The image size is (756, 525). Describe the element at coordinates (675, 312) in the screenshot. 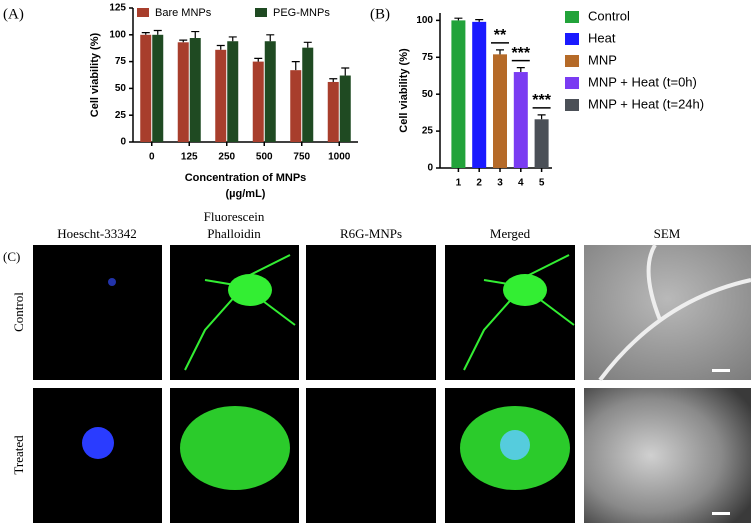

I see `sem-fiber` at that location.